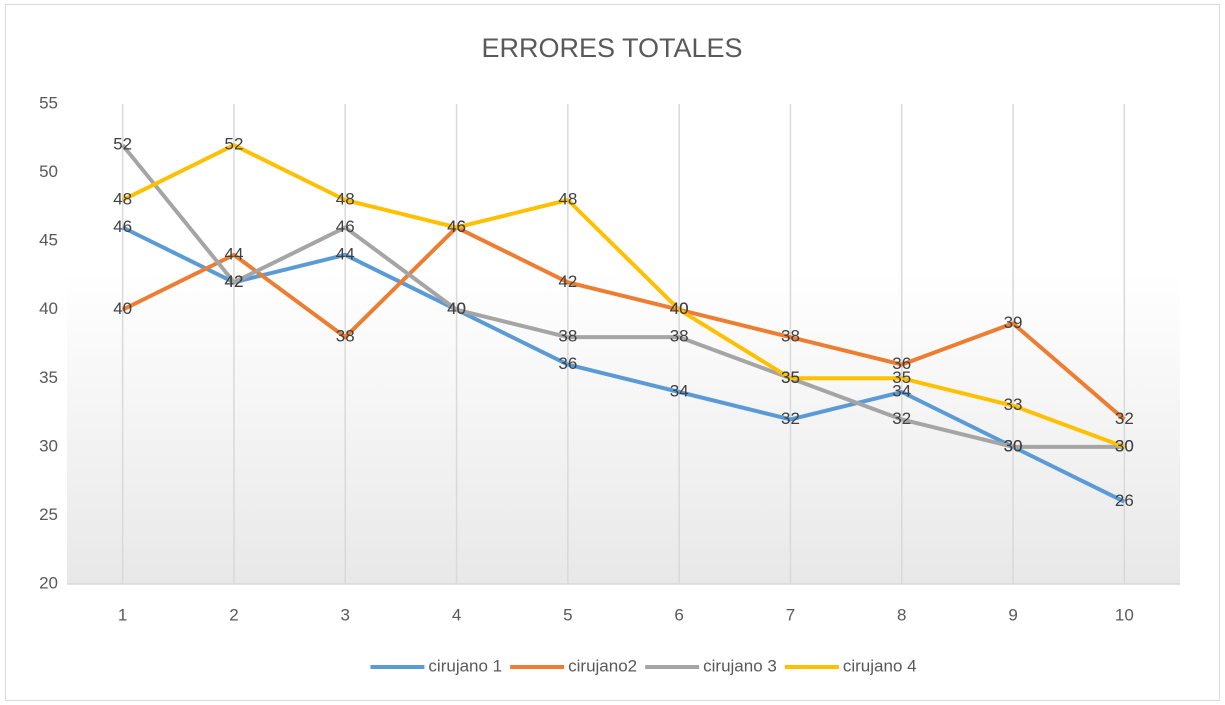 The height and width of the screenshot is (705, 1225). What do you see at coordinates (567, 614) in the screenshot?
I see `x-tick-label: 5` at bounding box center [567, 614].